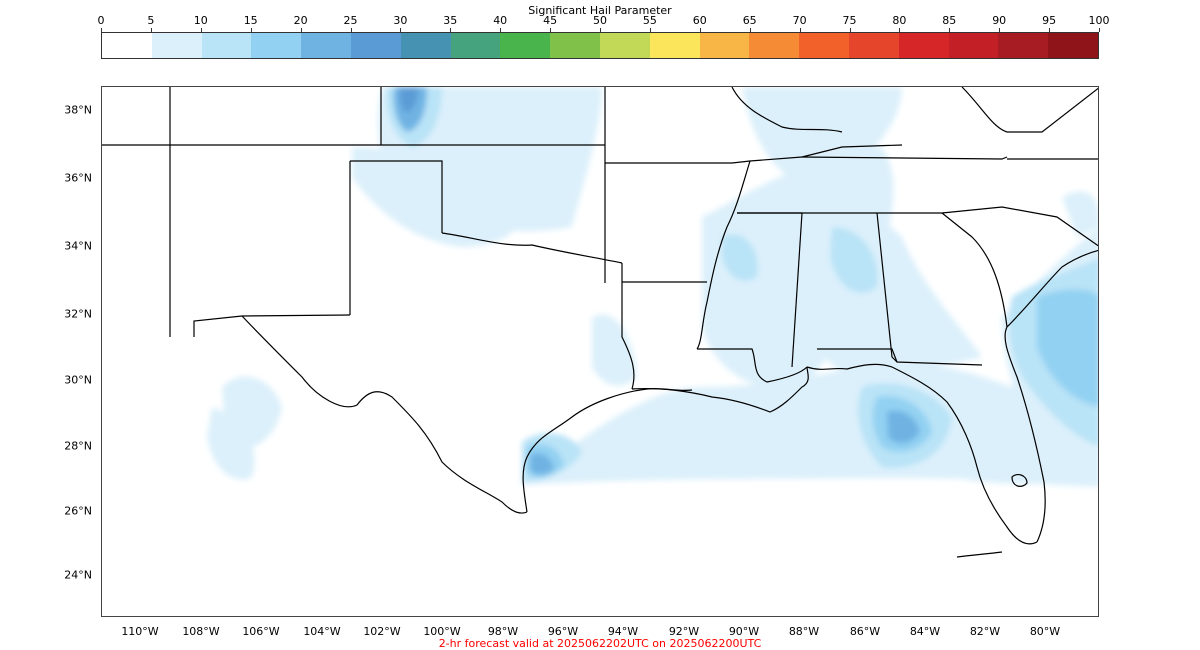 The image size is (1200, 650). Describe the element at coordinates (904, 158) in the screenshot. I see `border-tn-south` at that location.